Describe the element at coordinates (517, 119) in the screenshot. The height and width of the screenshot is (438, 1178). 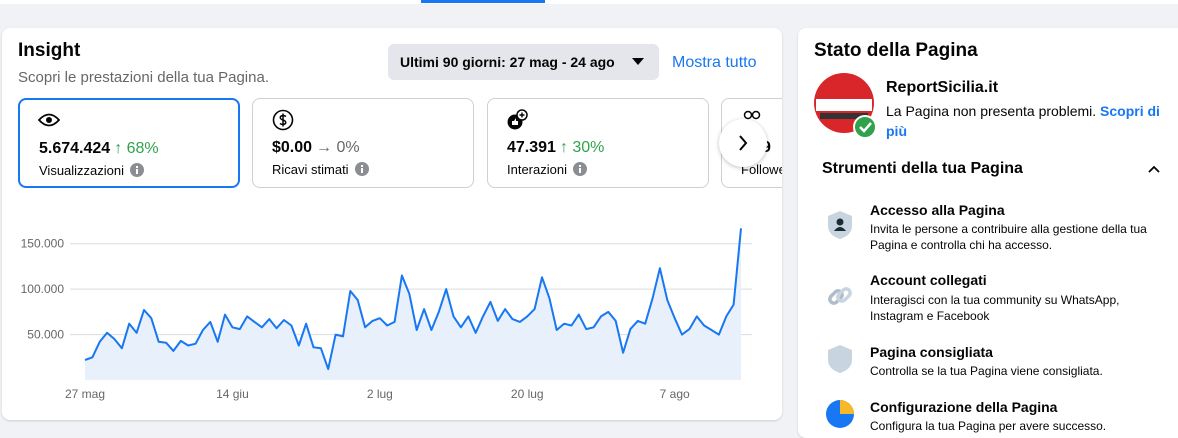
I see `interactions-icon` at that location.